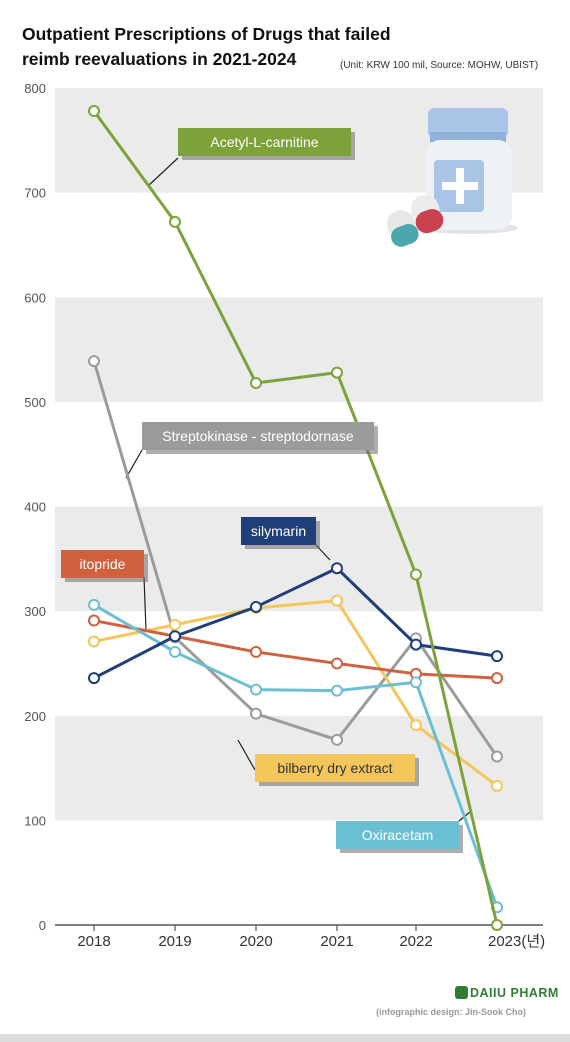 The height and width of the screenshot is (1042, 570). I want to click on series-label: Oxiracetam, so click(399, 837).